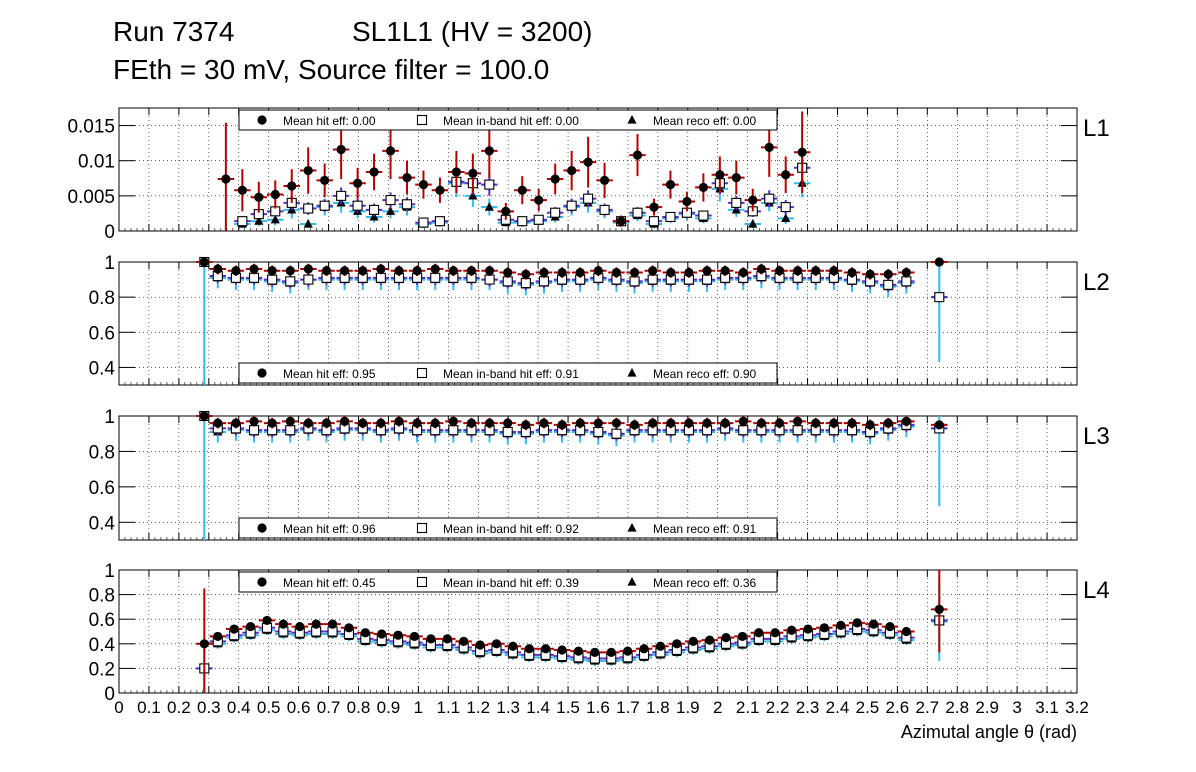  I want to click on x-tick-label: 0.1, so click(149, 707).